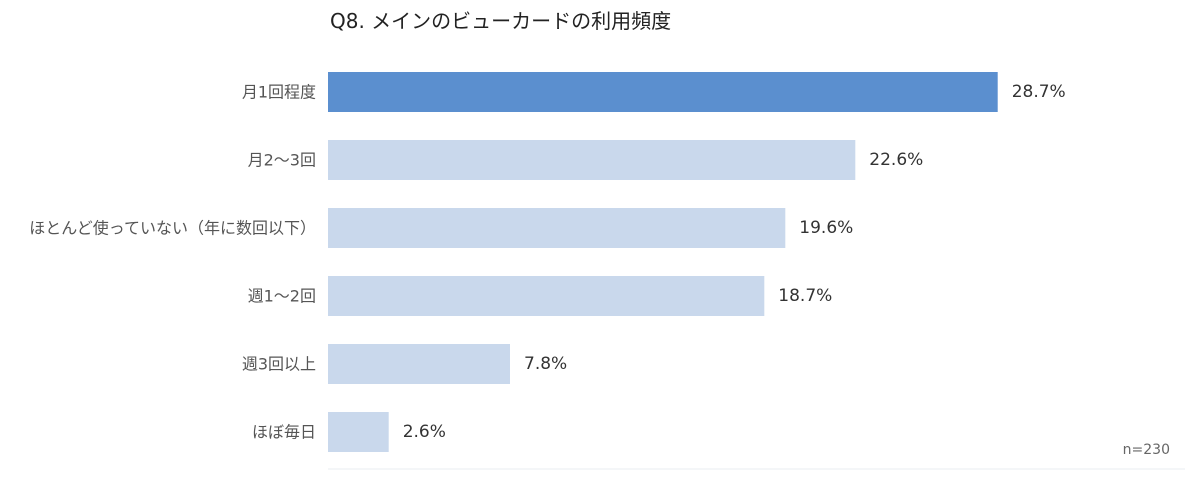 The width and height of the screenshot is (1200, 482). What do you see at coordinates (279, 92) in the screenshot?
I see `category-label: 月1回程度` at bounding box center [279, 92].